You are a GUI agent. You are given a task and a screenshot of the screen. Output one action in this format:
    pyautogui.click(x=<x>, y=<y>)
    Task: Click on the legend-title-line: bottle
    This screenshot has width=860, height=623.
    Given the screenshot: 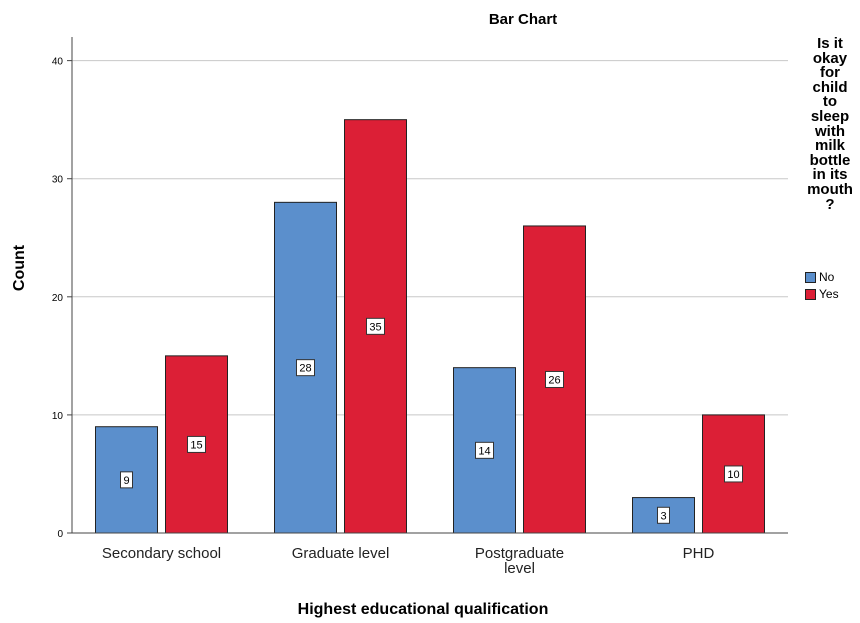 What is the action you would take?
    pyautogui.click(x=830, y=160)
    